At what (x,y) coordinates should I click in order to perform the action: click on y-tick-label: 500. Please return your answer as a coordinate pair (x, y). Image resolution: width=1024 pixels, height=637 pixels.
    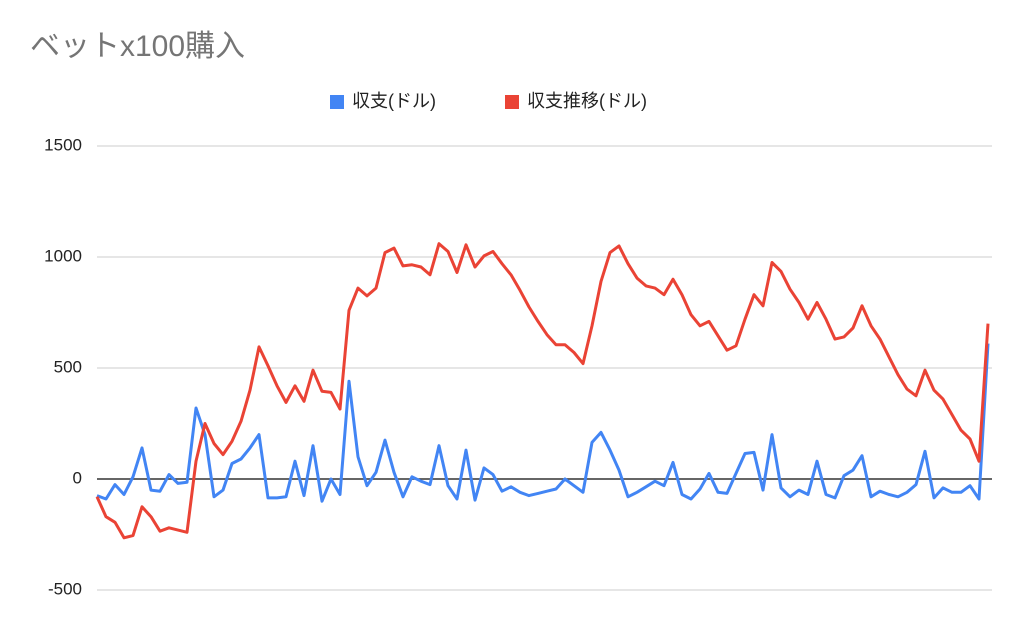
    Looking at the image, I should click on (68, 366).